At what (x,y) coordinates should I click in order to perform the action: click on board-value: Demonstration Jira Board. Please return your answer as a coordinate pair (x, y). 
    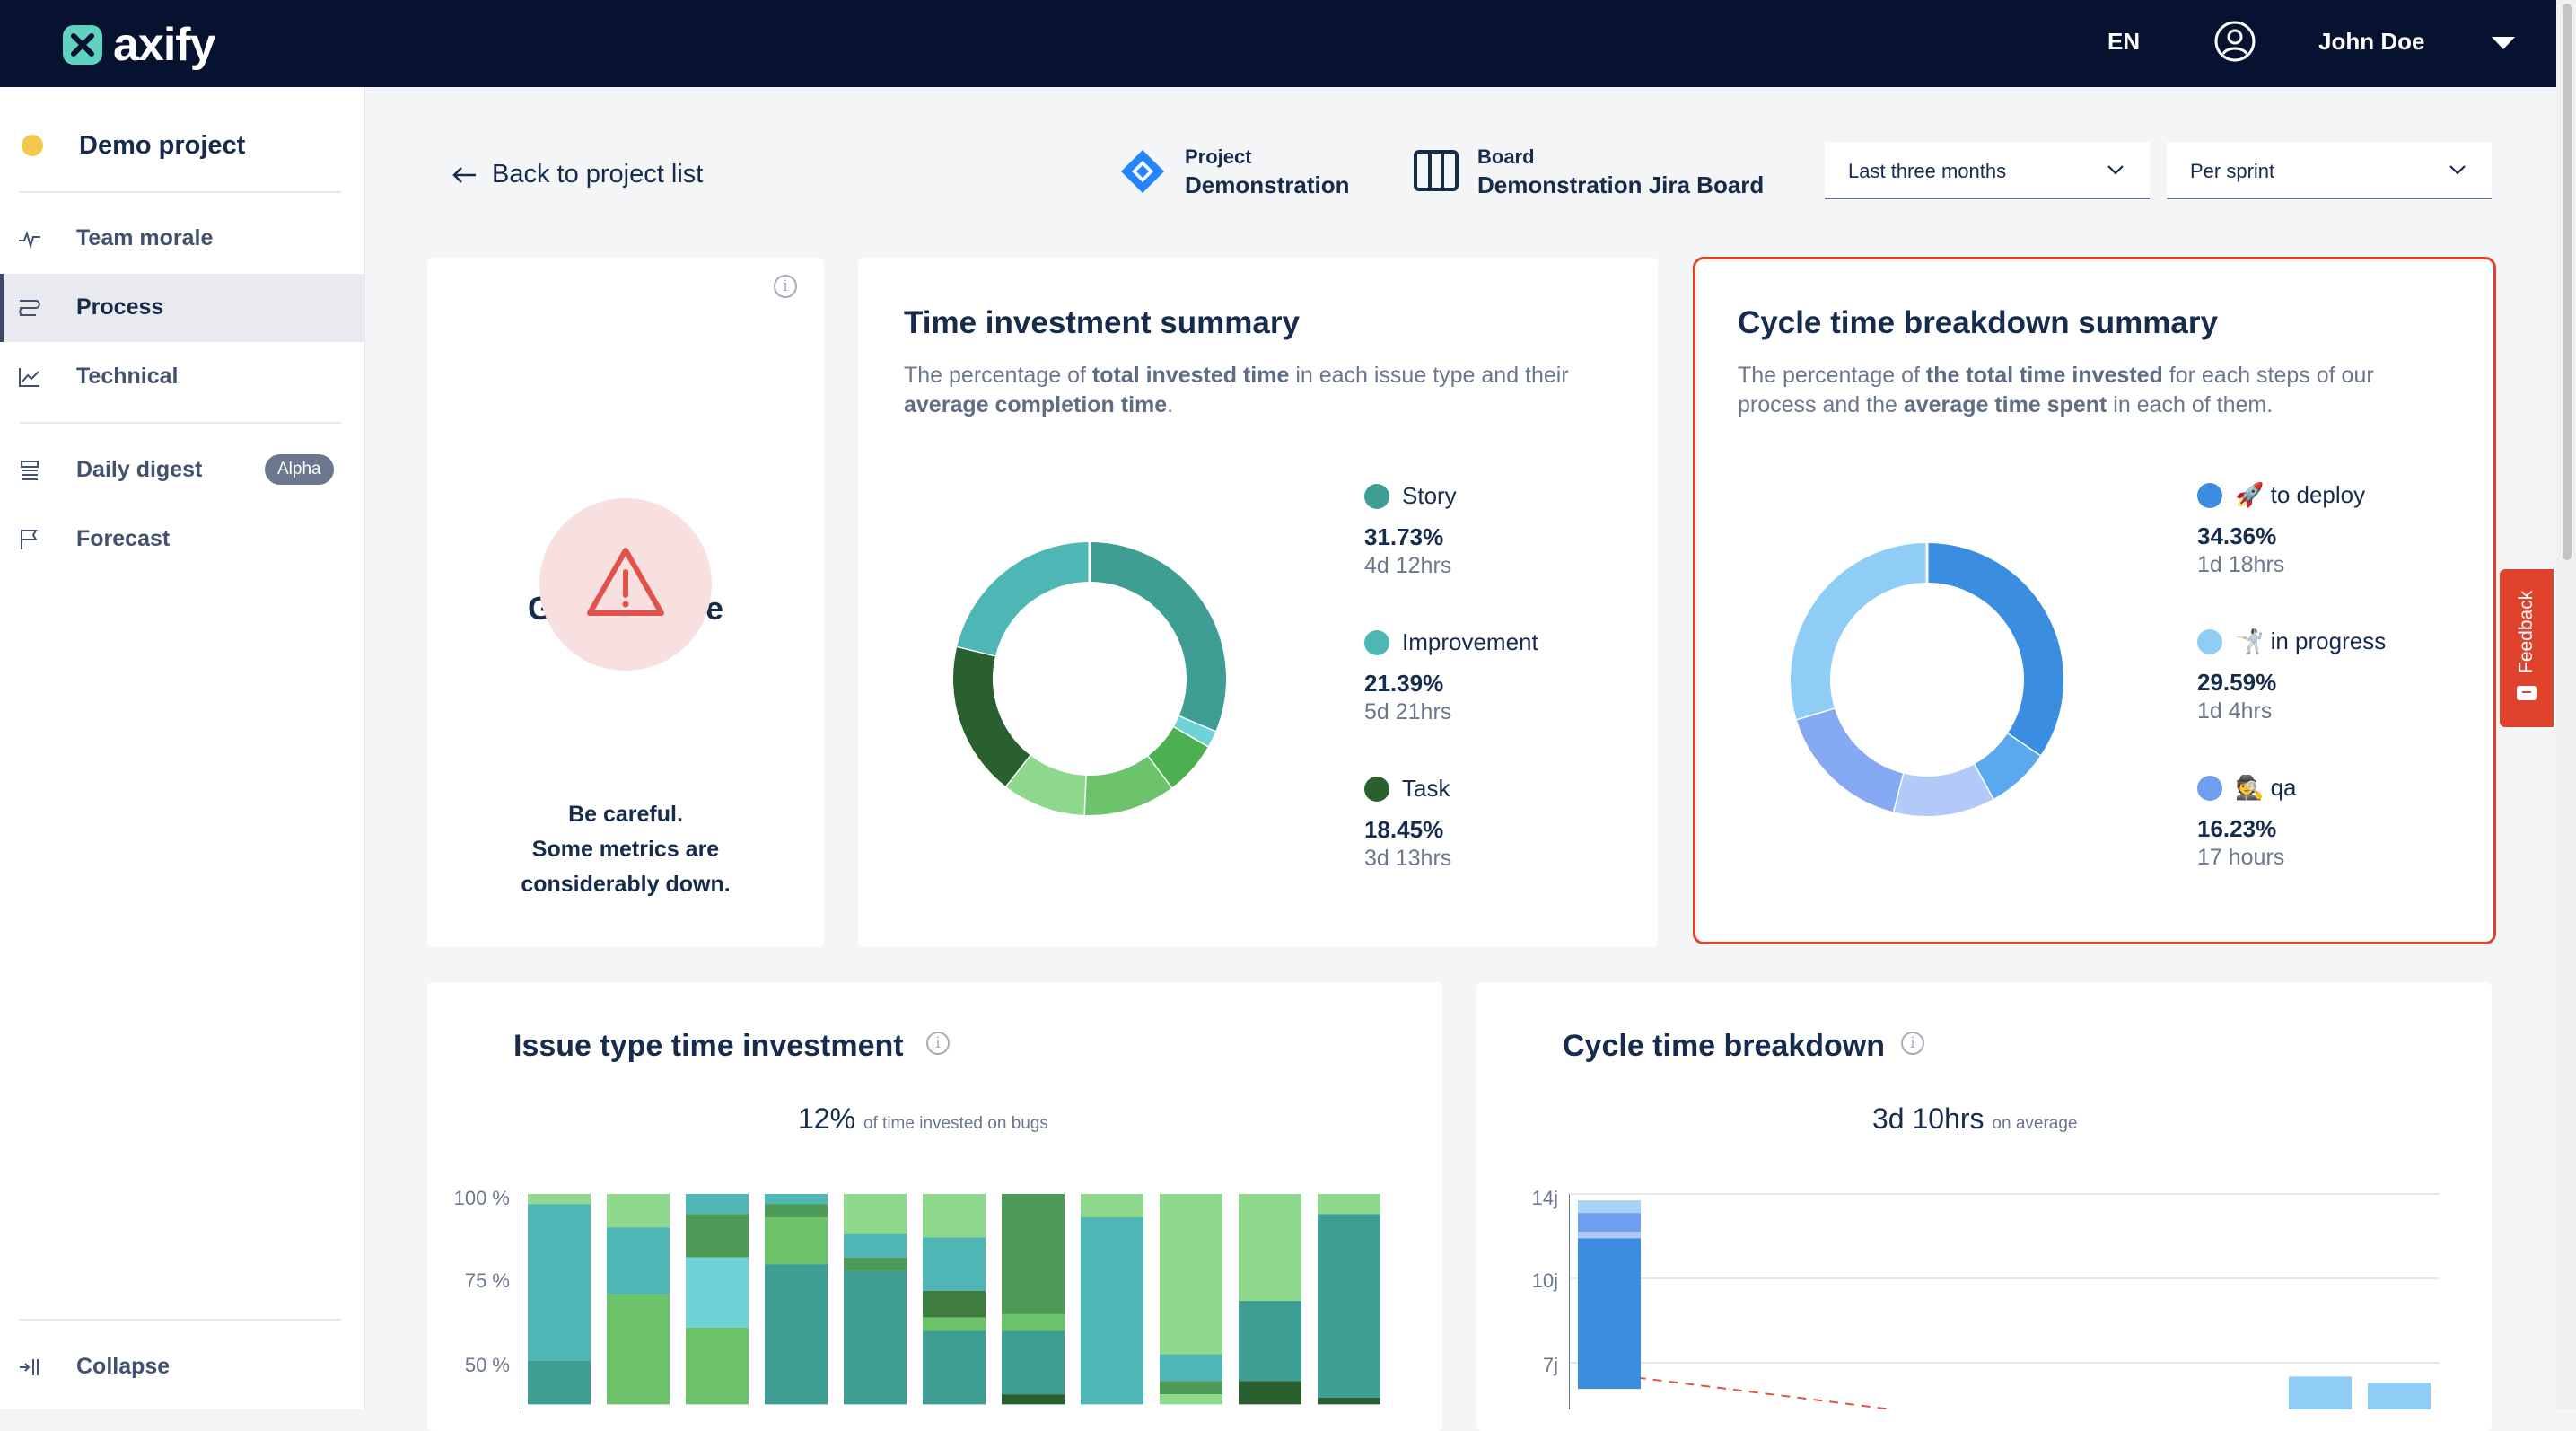
    Looking at the image, I should click on (1621, 184).